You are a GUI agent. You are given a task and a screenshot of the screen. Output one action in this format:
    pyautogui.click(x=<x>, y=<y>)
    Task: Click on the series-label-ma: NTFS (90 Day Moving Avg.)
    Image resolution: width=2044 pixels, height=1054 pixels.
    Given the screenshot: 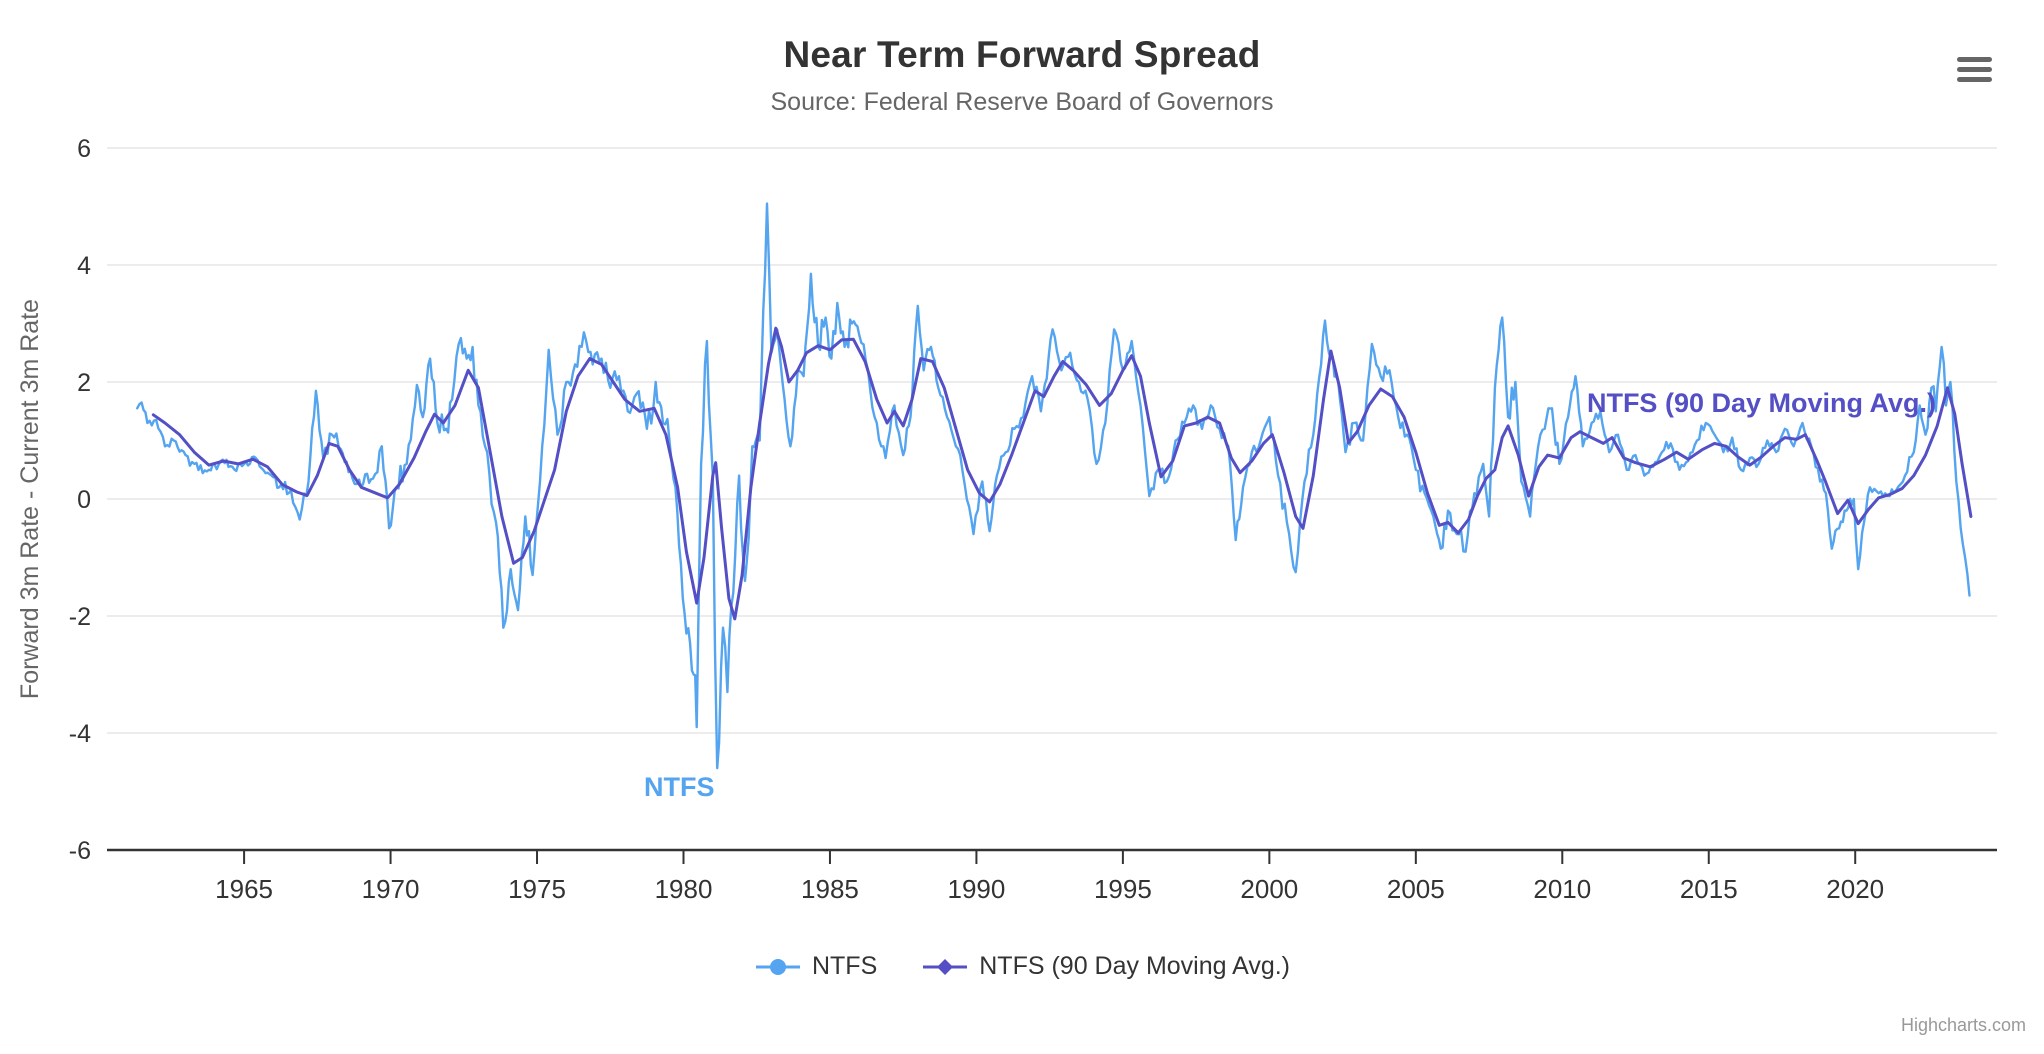 What is the action you would take?
    pyautogui.click(x=1761, y=403)
    